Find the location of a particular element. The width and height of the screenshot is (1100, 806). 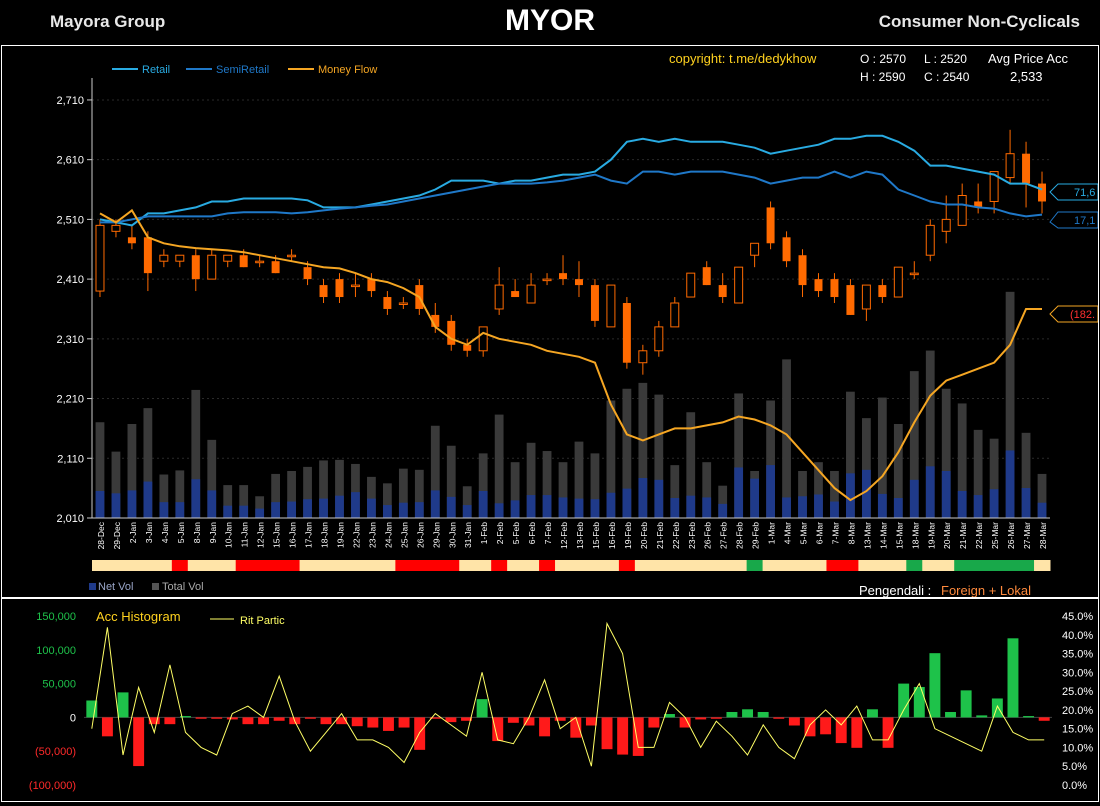

right-tick-label: 30.0% is located at coordinates (1077, 673).